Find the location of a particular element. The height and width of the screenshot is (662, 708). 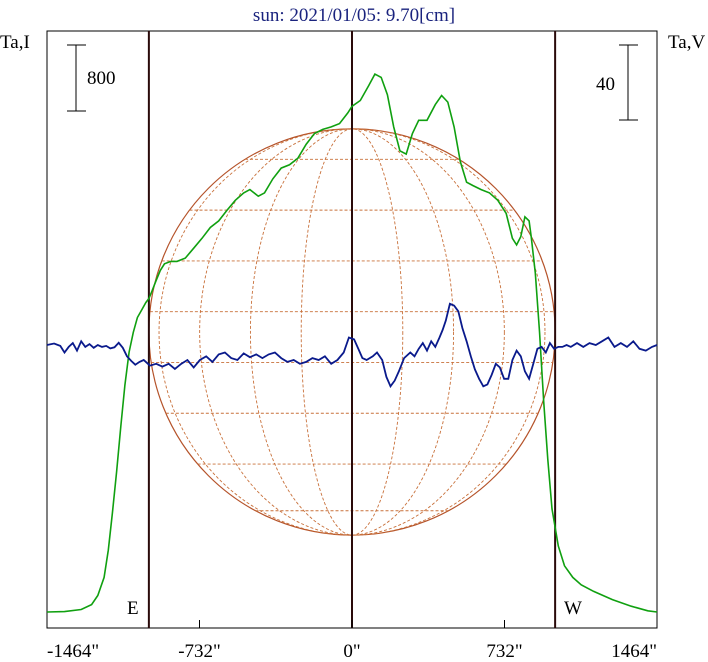

right-scale-bar is located at coordinates (628, 82).